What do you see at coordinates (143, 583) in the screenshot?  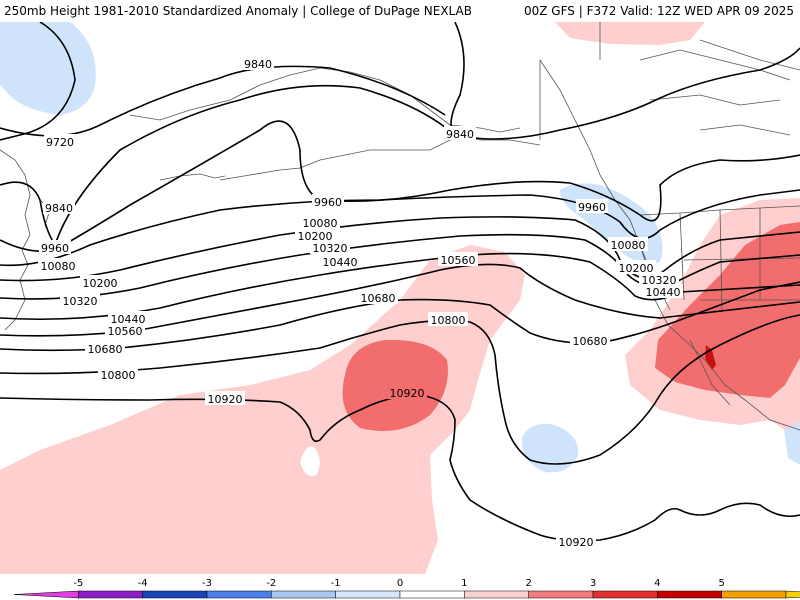 I see `colorbar-tick-label: -4` at bounding box center [143, 583].